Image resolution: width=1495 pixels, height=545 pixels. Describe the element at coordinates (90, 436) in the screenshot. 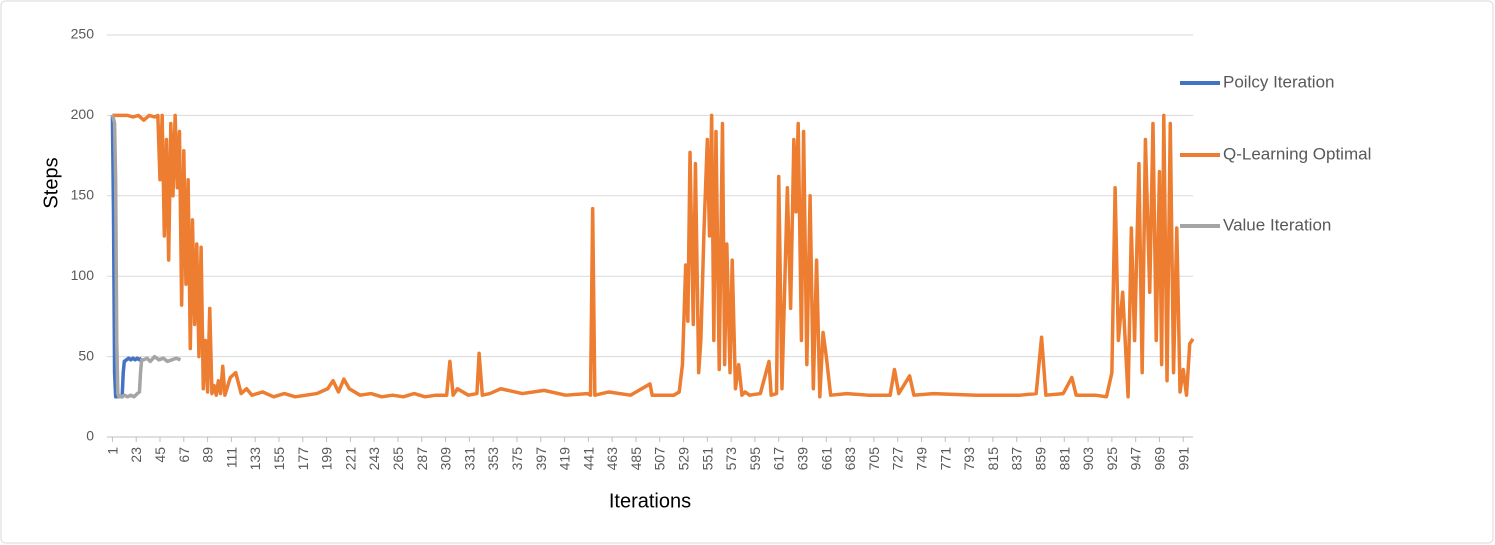

I see `y-tick-label: 0` at that location.